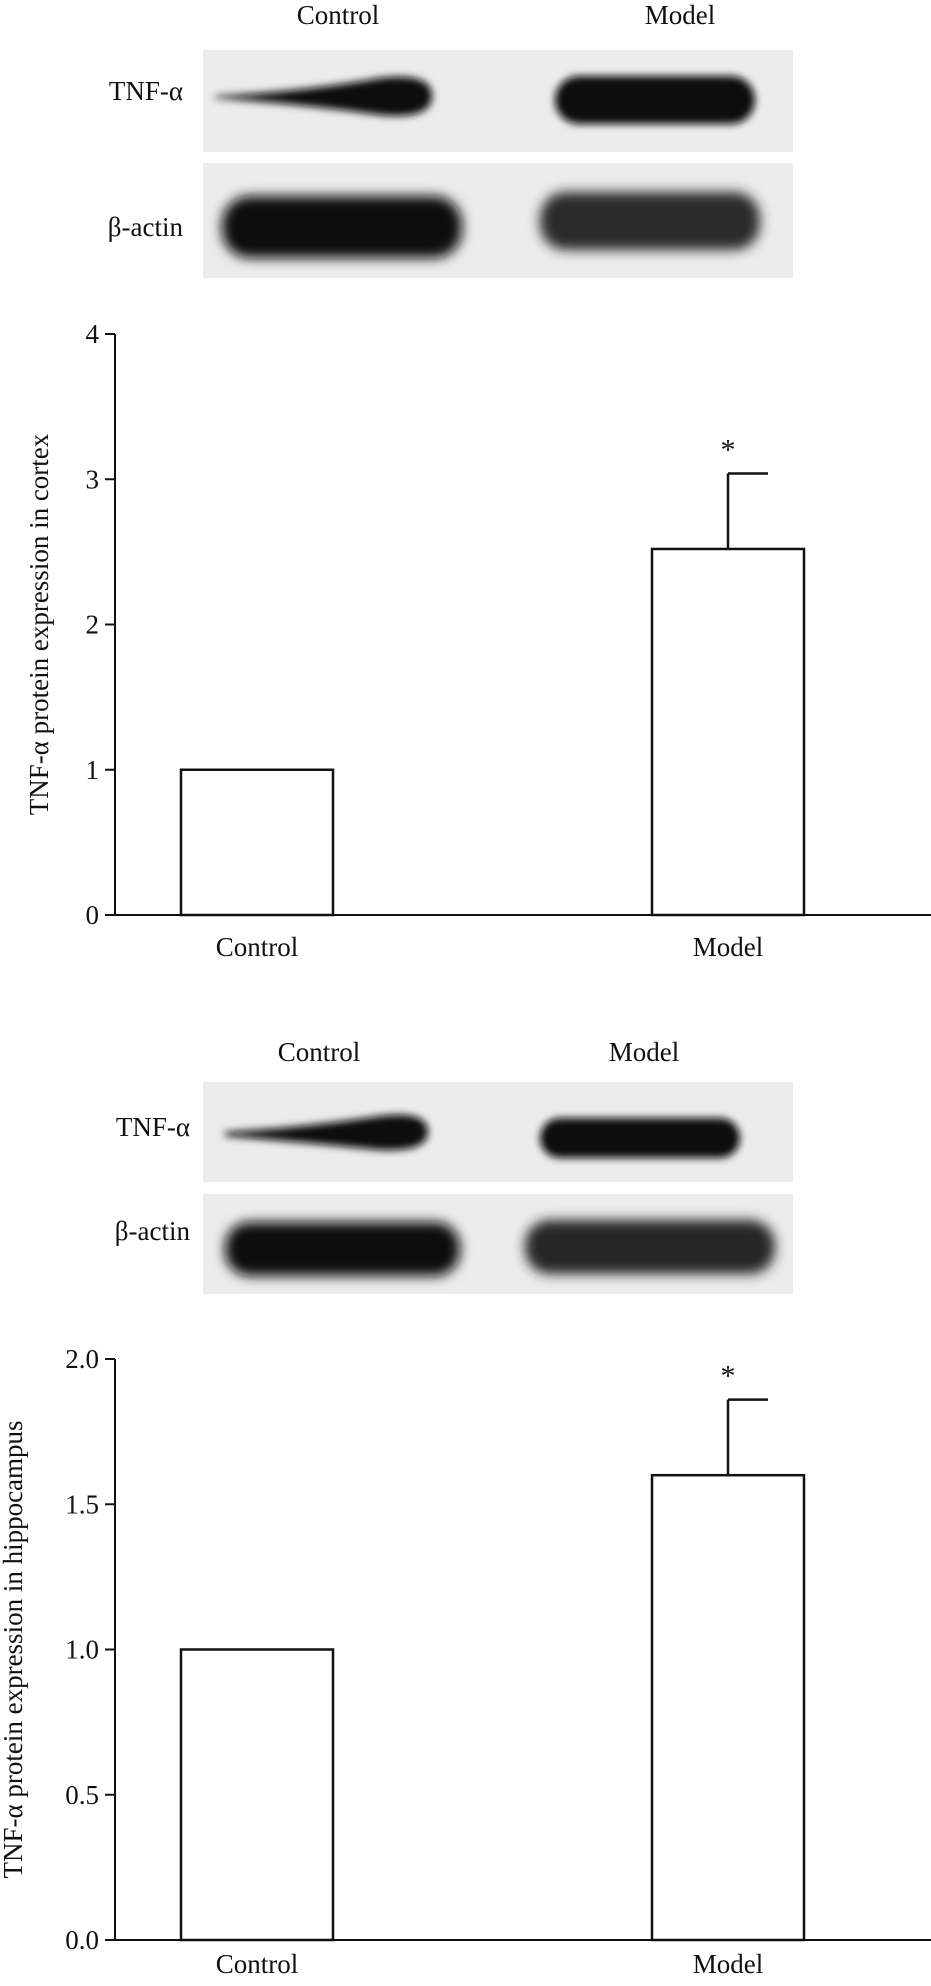 The image size is (931, 1986). What do you see at coordinates (82, 1940) in the screenshot?
I see `y-tick-label: 0.0` at bounding box center [82, 1940].